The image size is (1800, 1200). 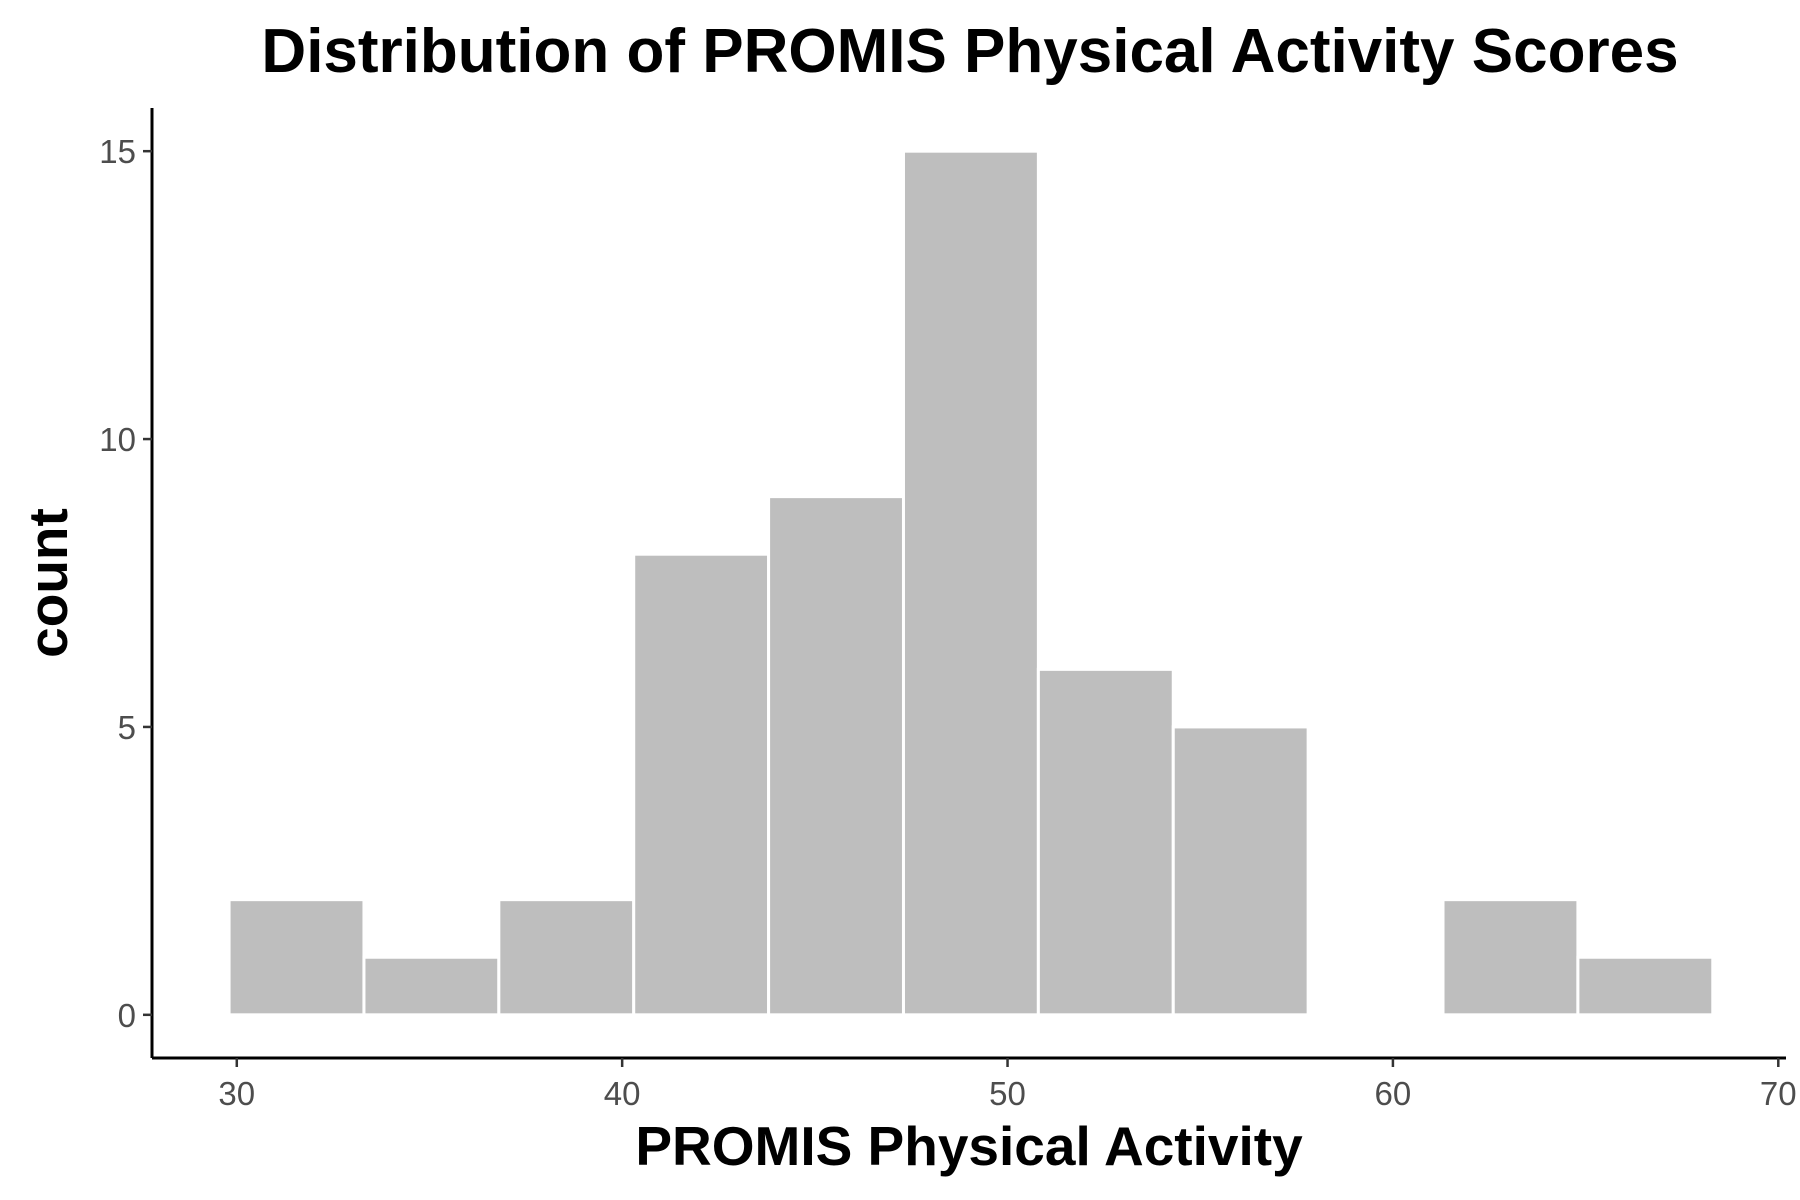 I want to click on x-tick-label: 50, so click(x=1007, y=1093).